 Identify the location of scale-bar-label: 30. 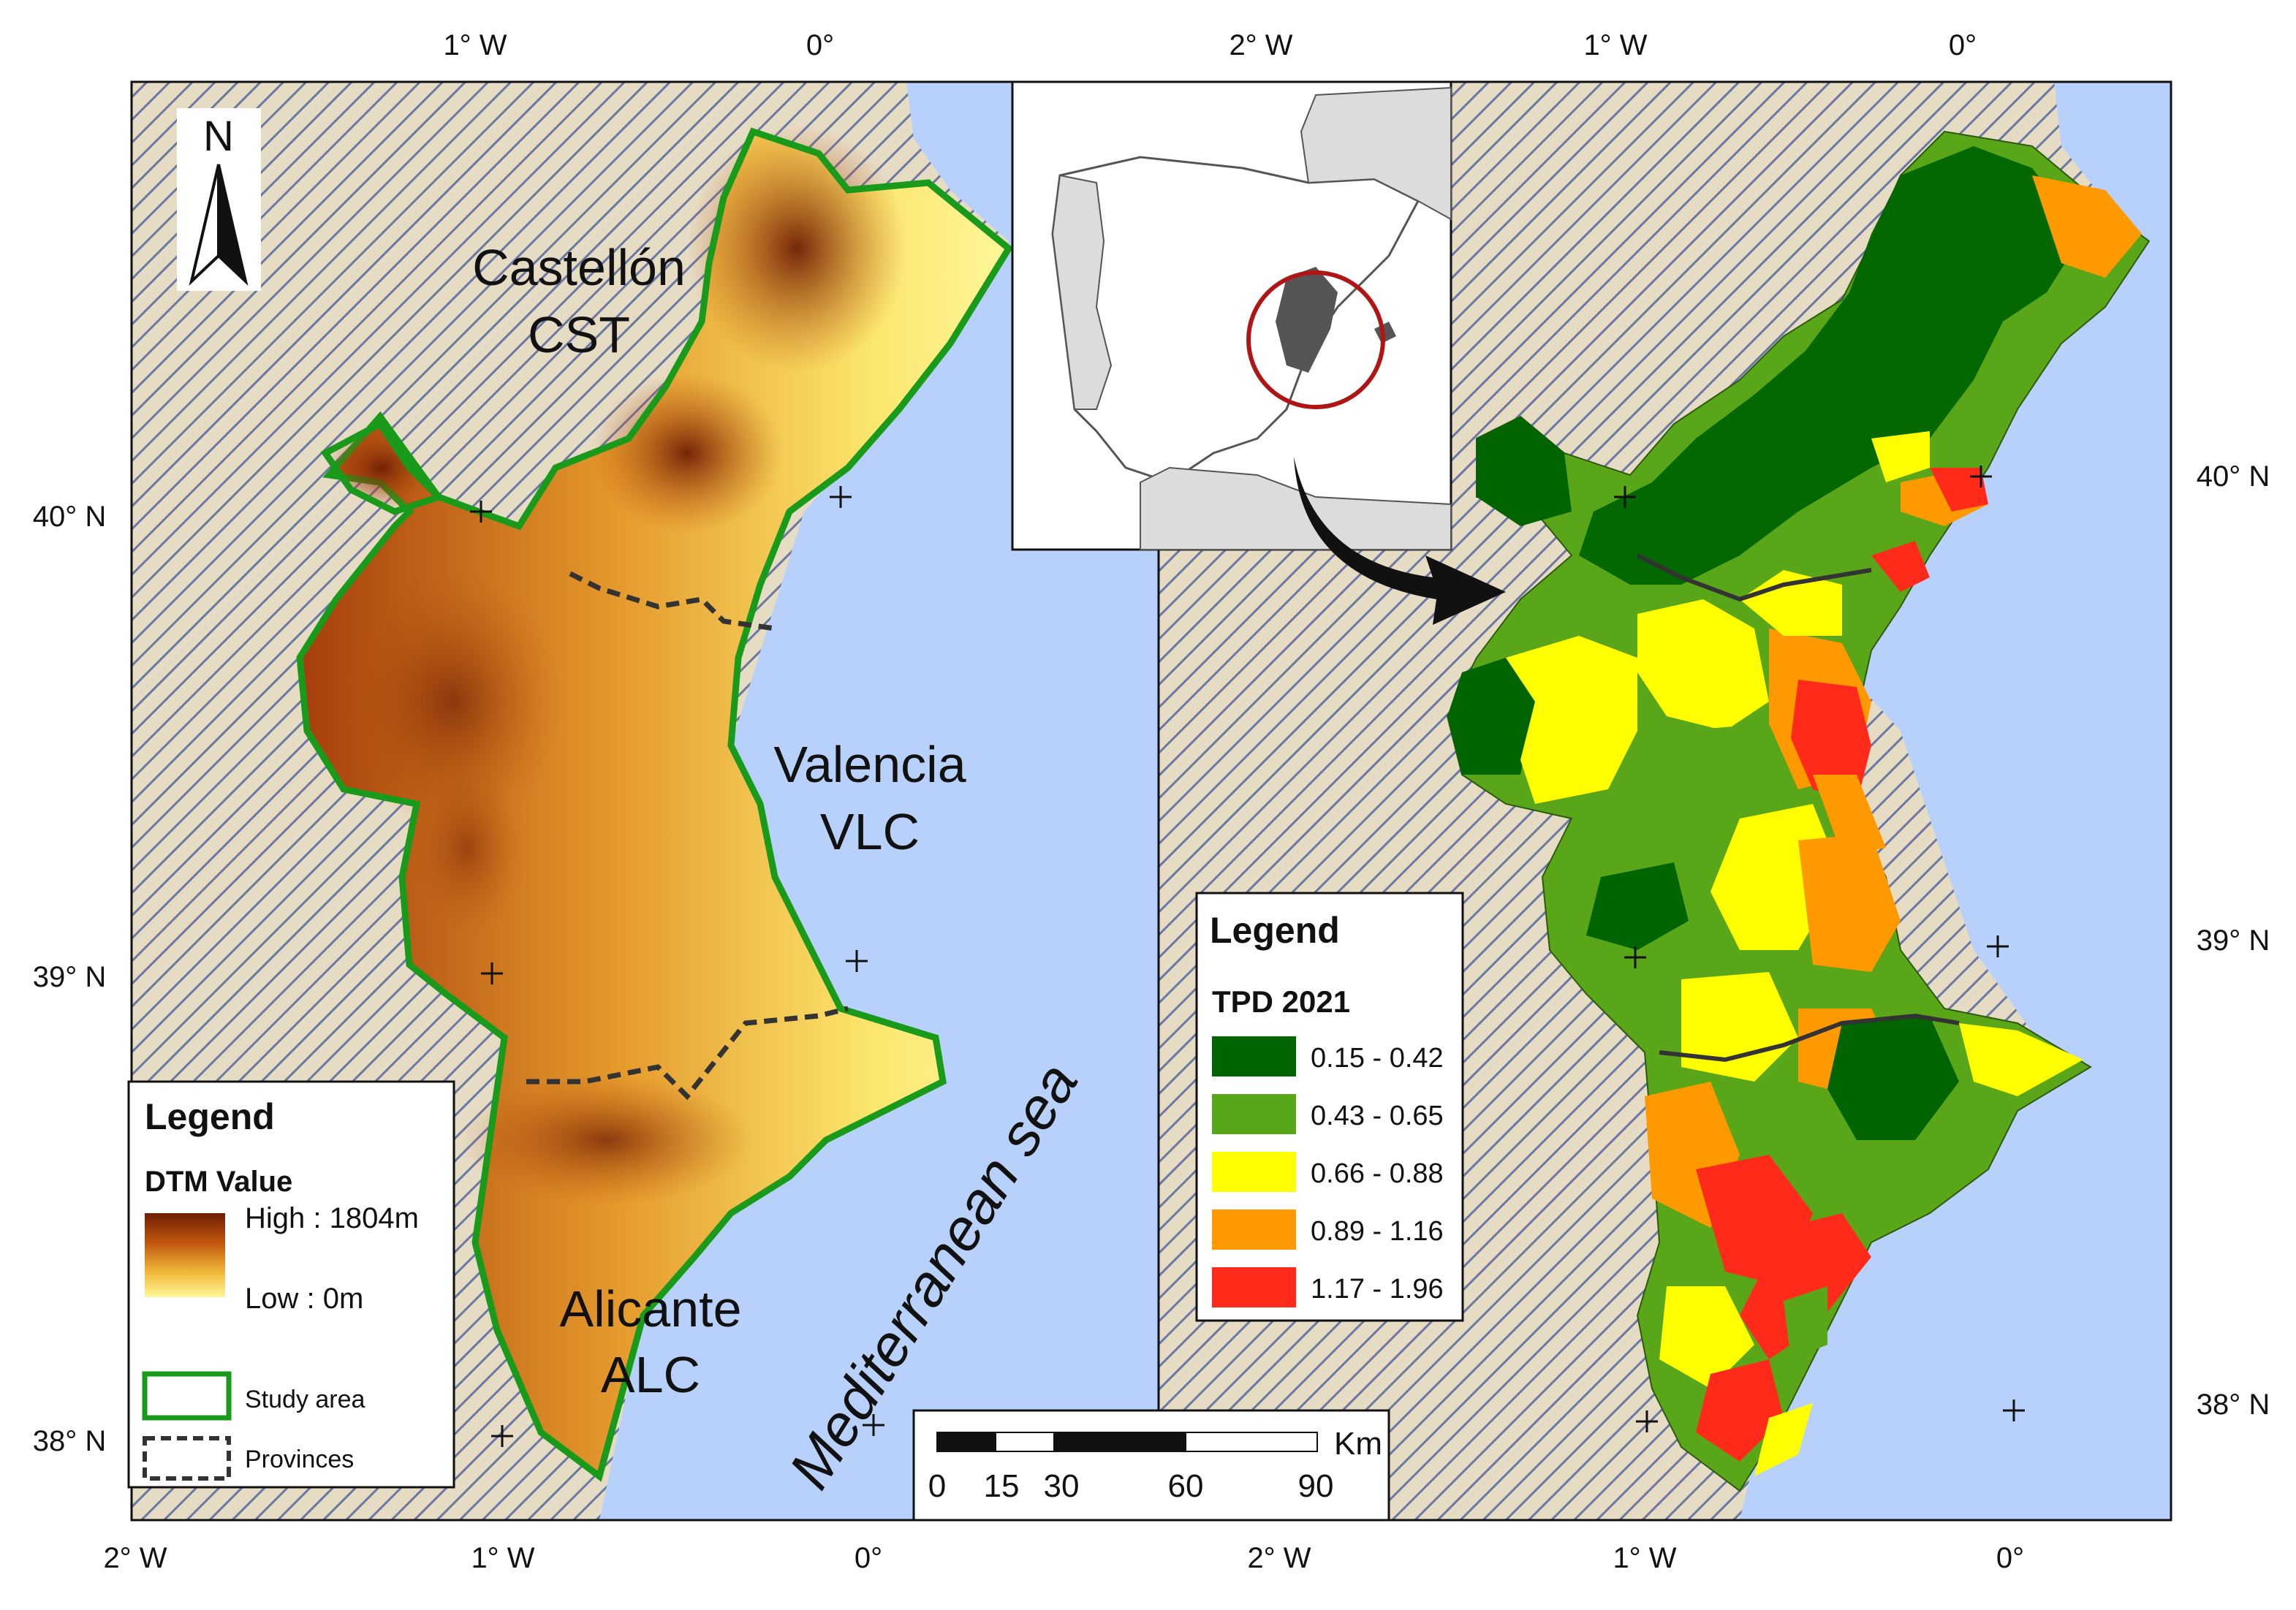
(1062, 1486).